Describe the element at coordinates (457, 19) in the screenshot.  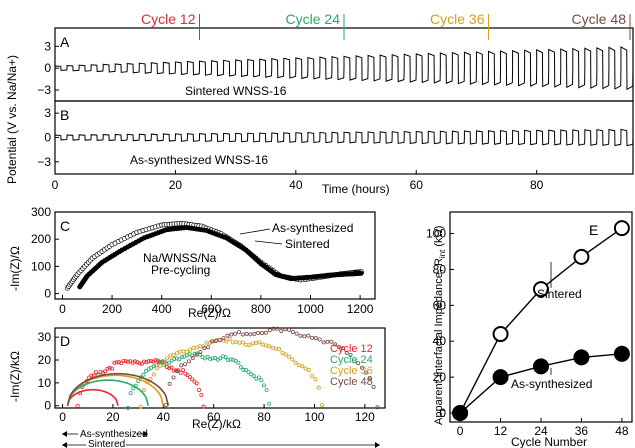
I see `cycle-marker-label: Cycle 36` at that location.